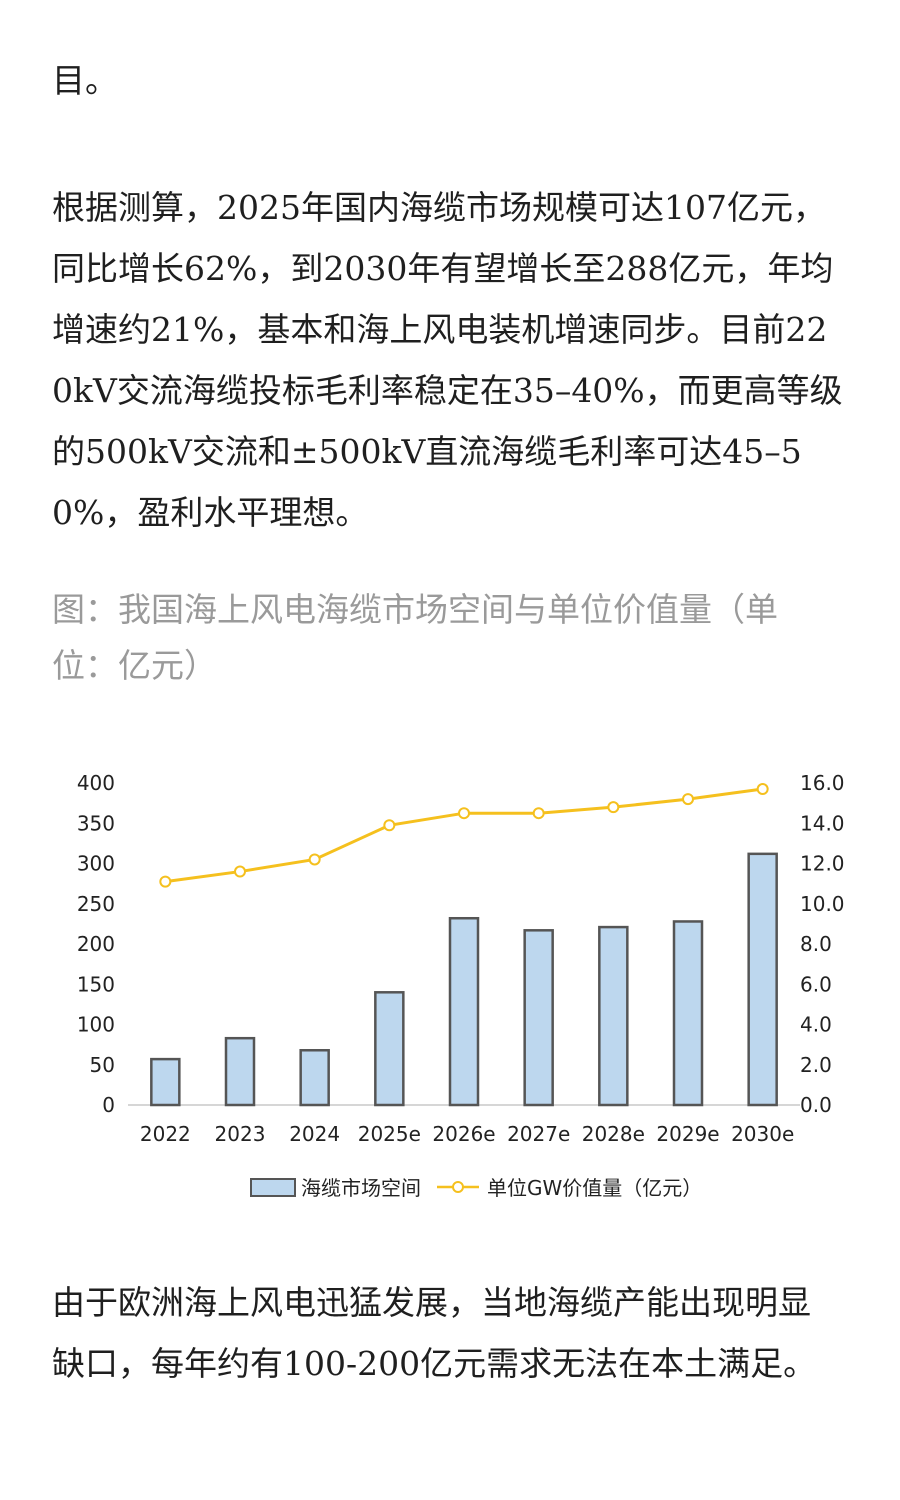  I want to click on left-axis-ticks: 0 50 100 150 200 250 300 350 400, so click(96, 944).